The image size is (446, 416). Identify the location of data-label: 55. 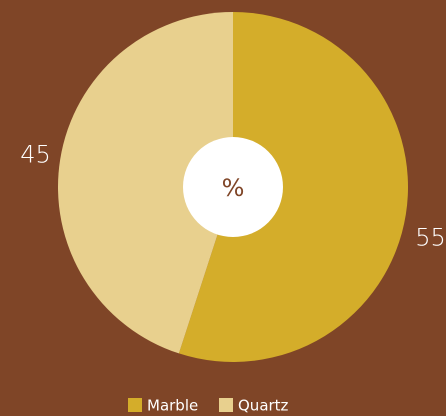
(430, 237).